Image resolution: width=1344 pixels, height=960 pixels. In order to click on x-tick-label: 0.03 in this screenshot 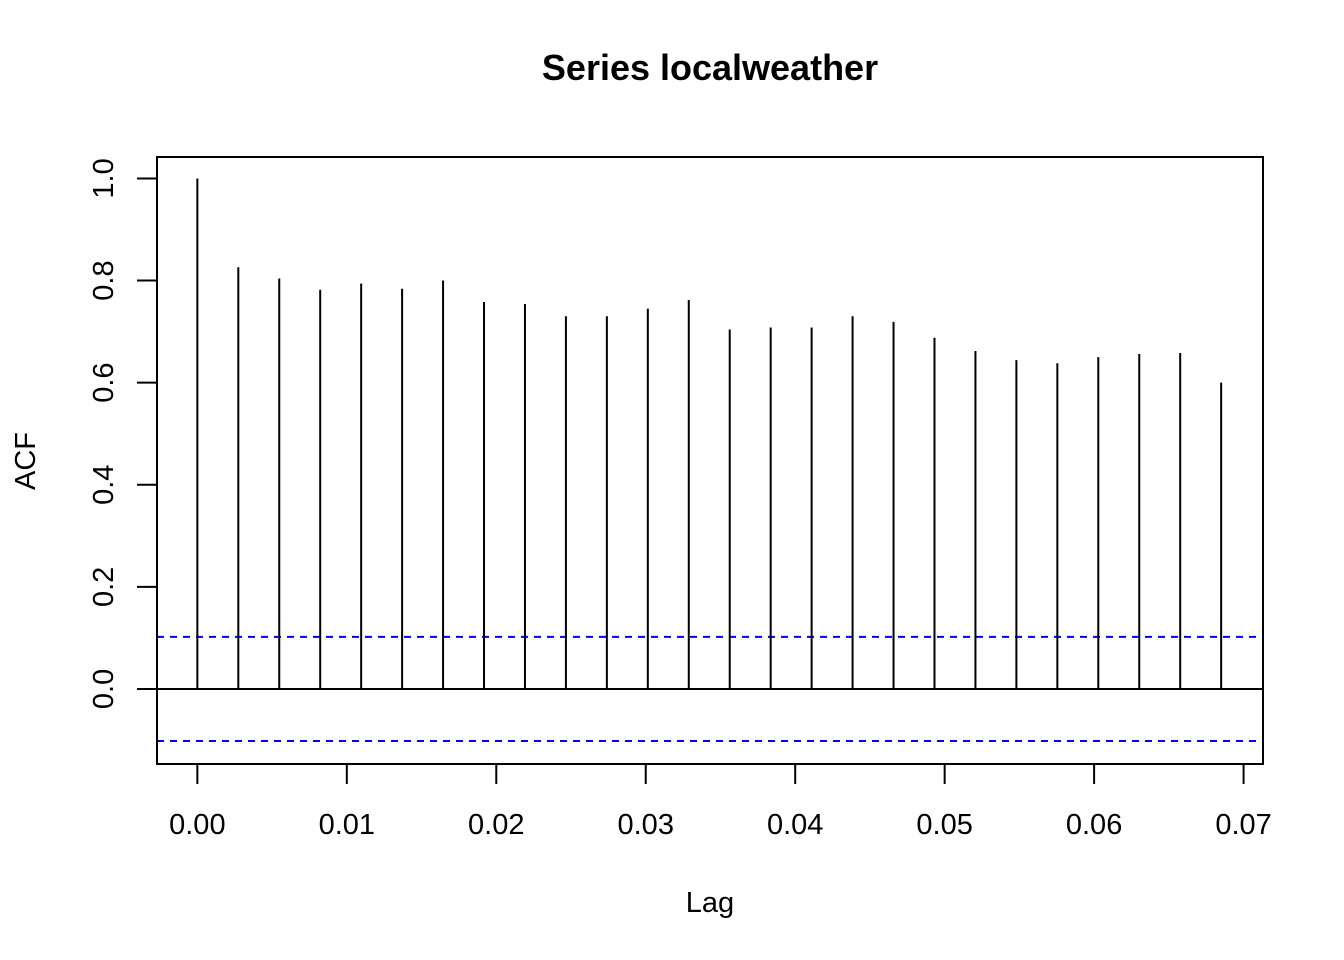, I will do `click(646, 825)`.